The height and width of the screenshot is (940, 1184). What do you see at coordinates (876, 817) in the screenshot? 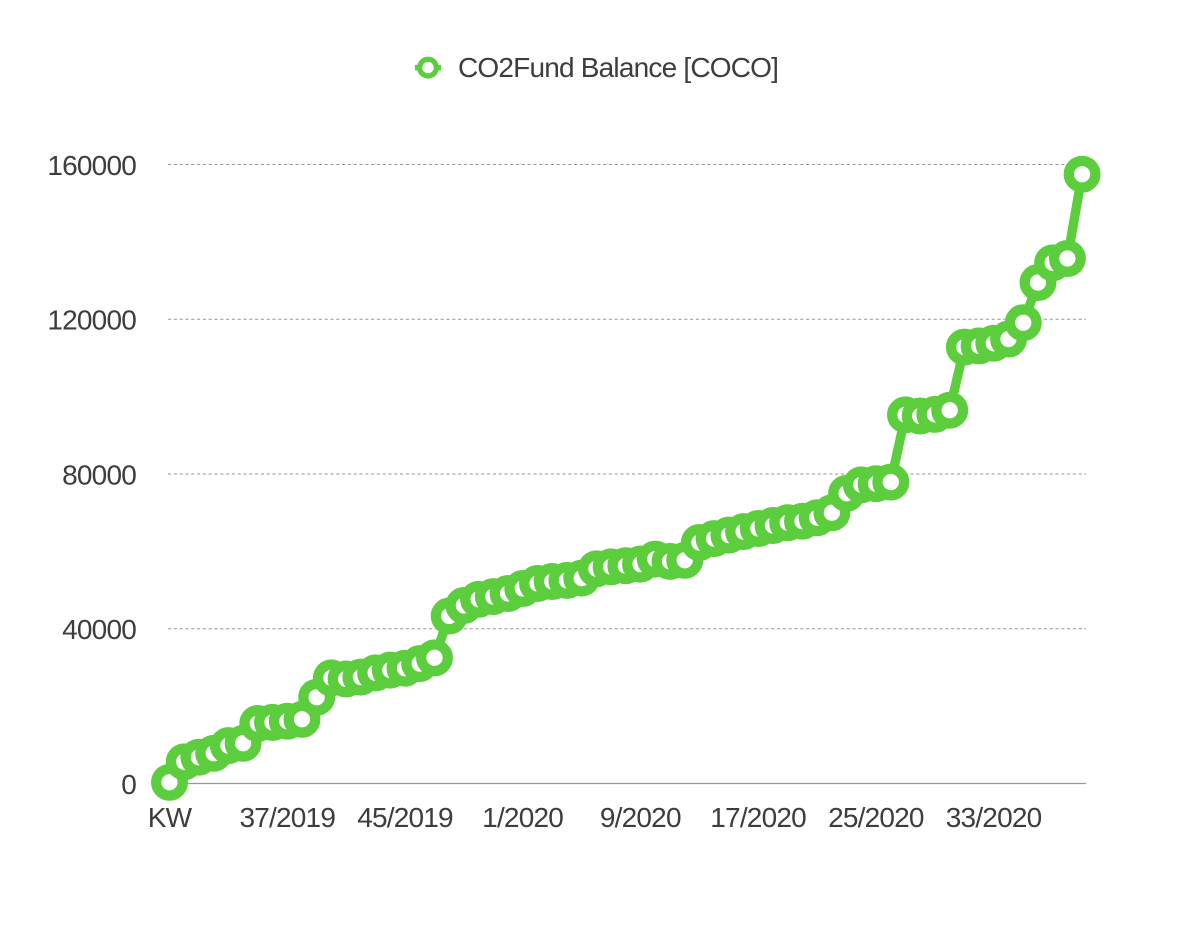
I see `svg-text: 25/2020` at bounding box center [876, 817].